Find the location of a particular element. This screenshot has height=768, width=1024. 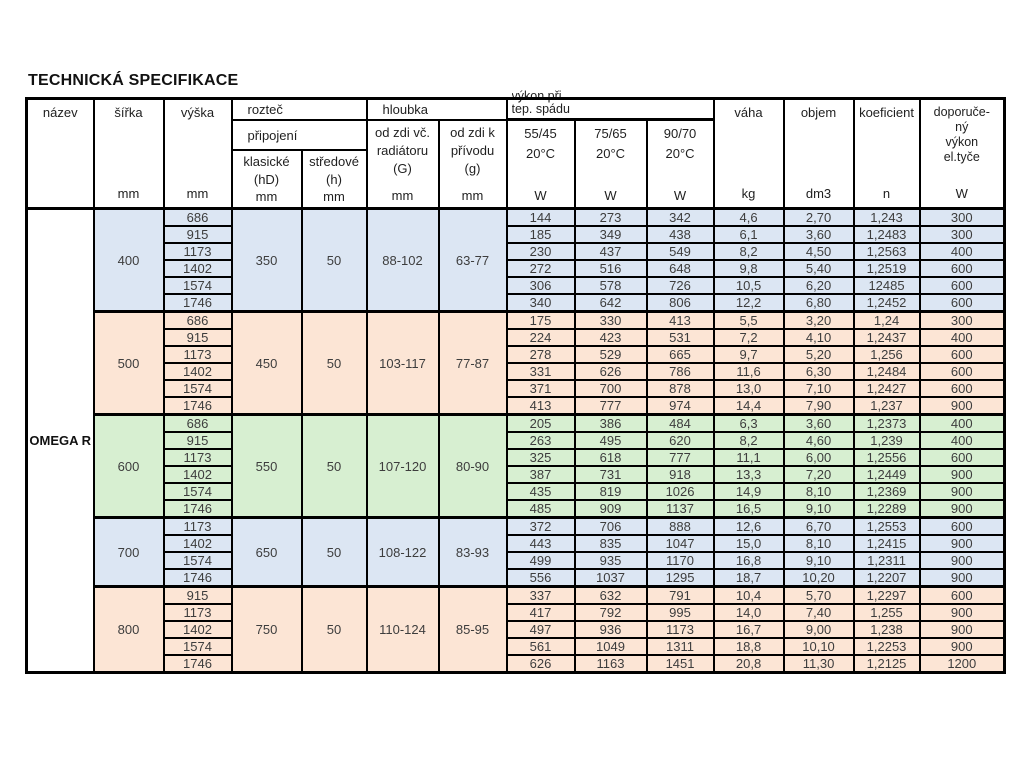

table-row: 1746 626 1163 1451 20,8 11,30 1,2125 1200 is located at coordinates (516, 664).